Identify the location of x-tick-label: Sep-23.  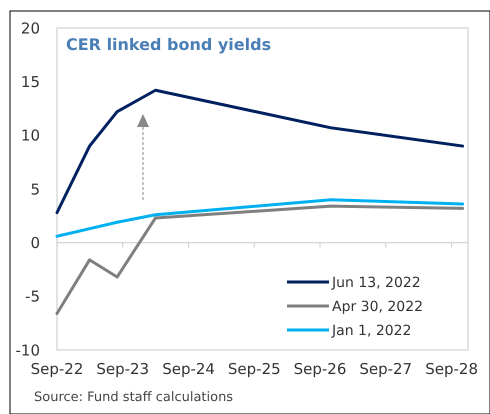
(123, 369).